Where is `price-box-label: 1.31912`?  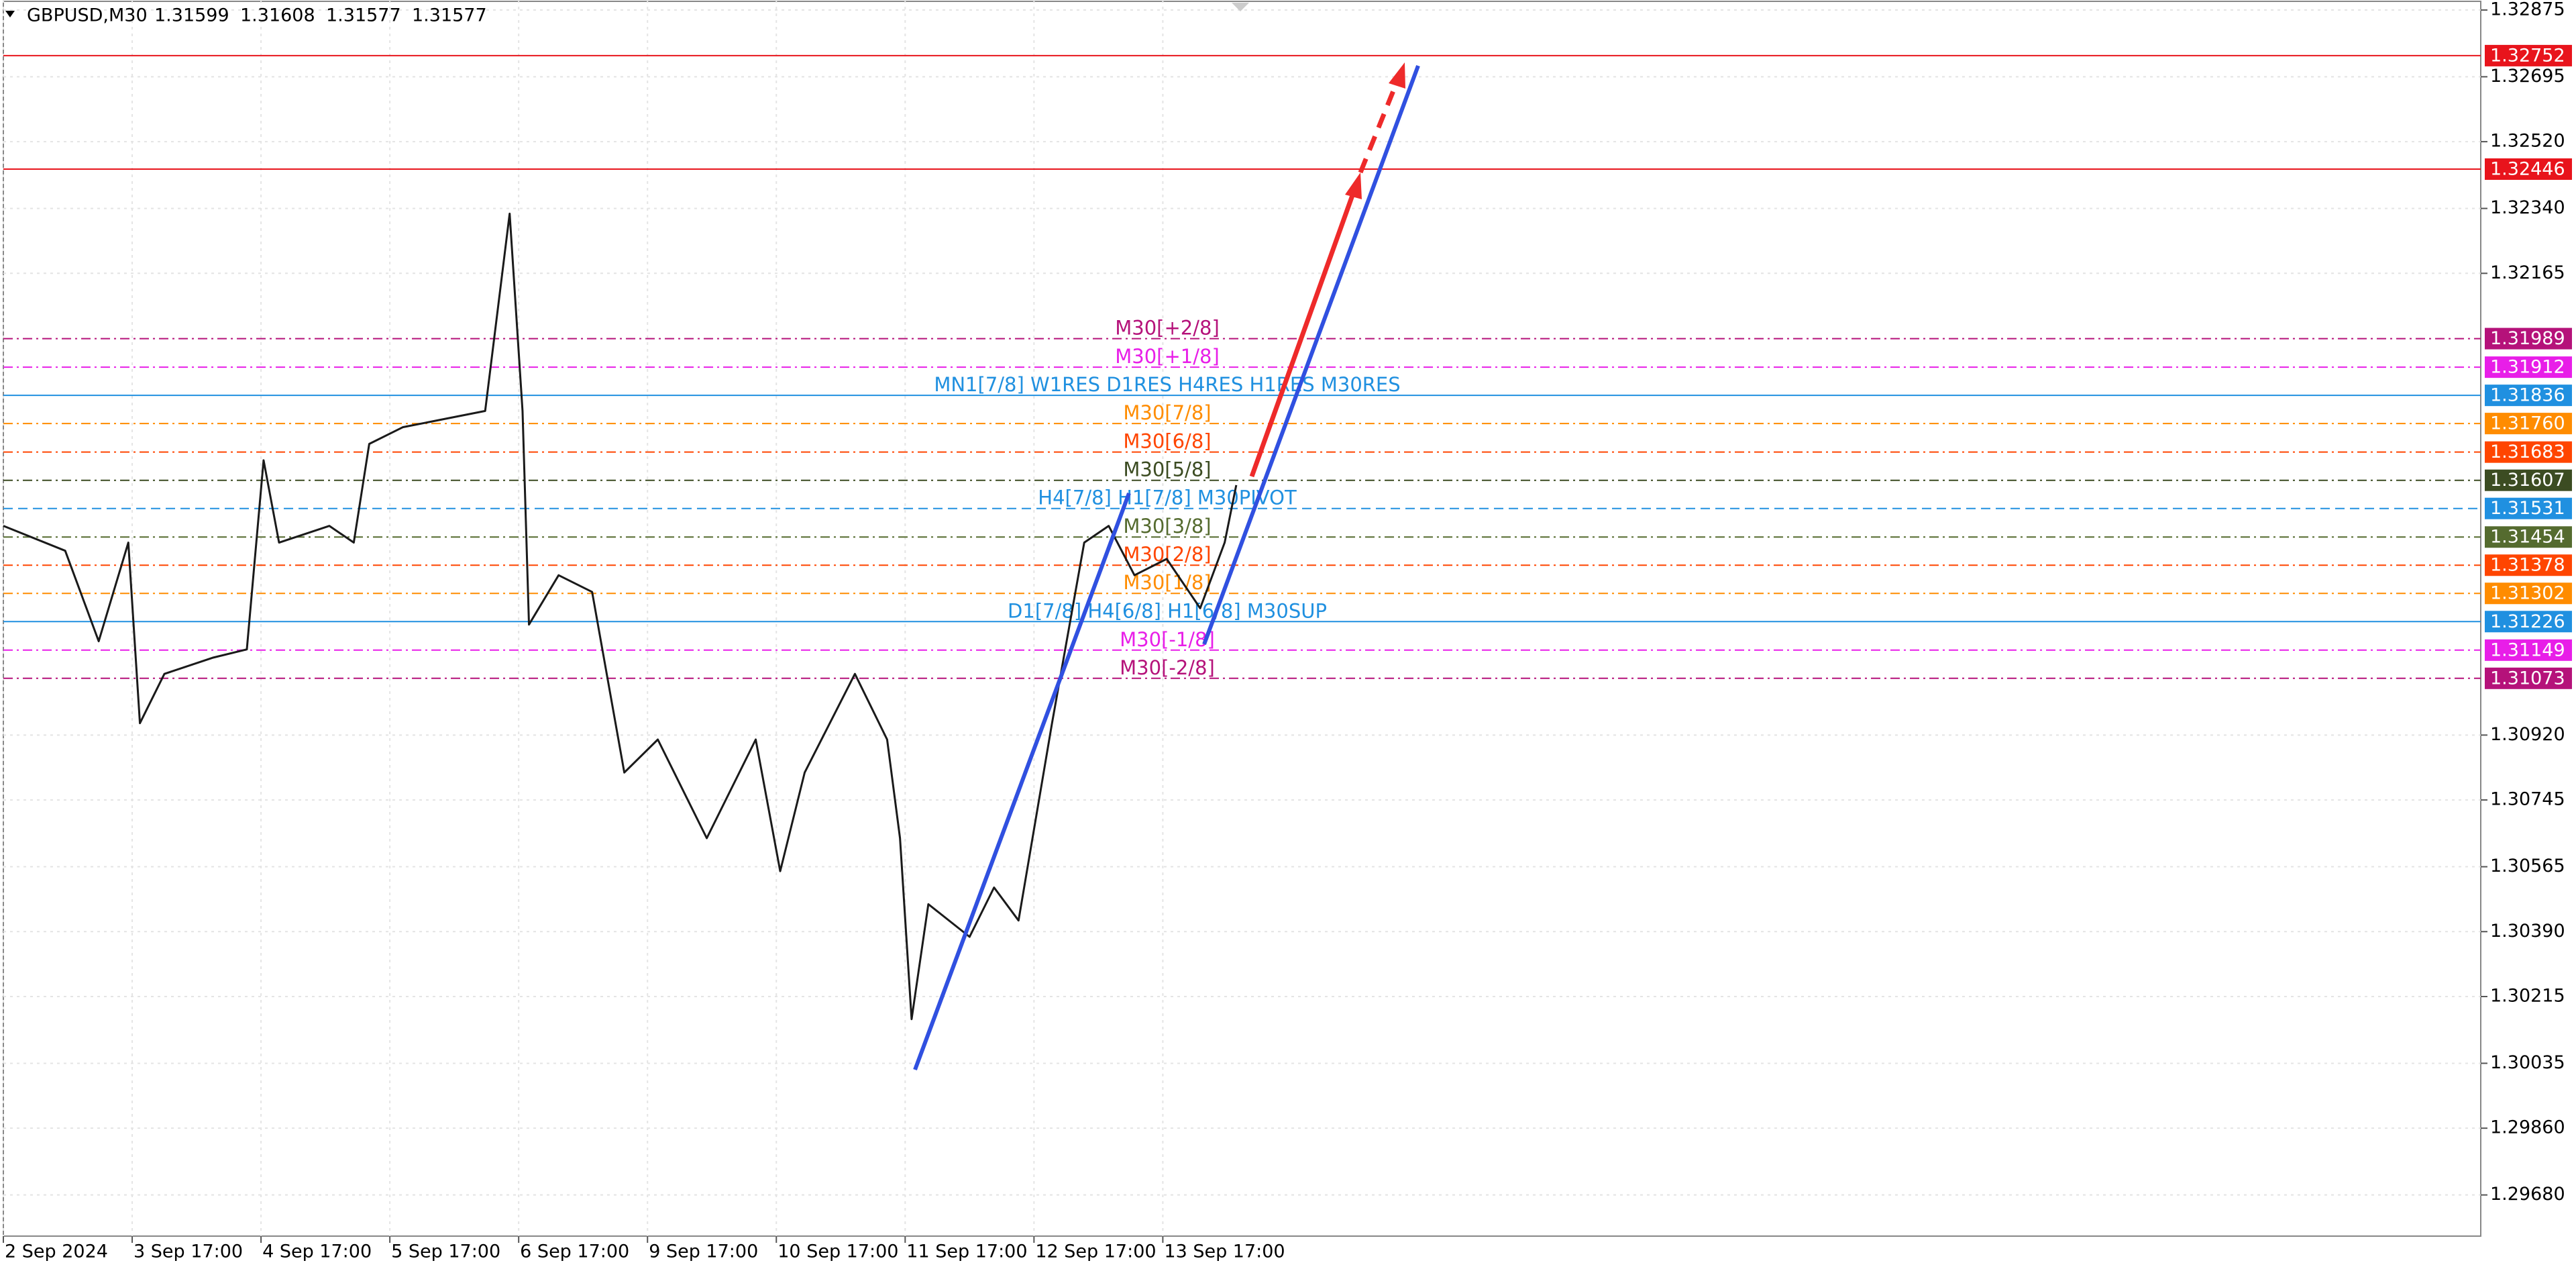
price-box-label: 1.31912 is located at coordinates (2527, 367).